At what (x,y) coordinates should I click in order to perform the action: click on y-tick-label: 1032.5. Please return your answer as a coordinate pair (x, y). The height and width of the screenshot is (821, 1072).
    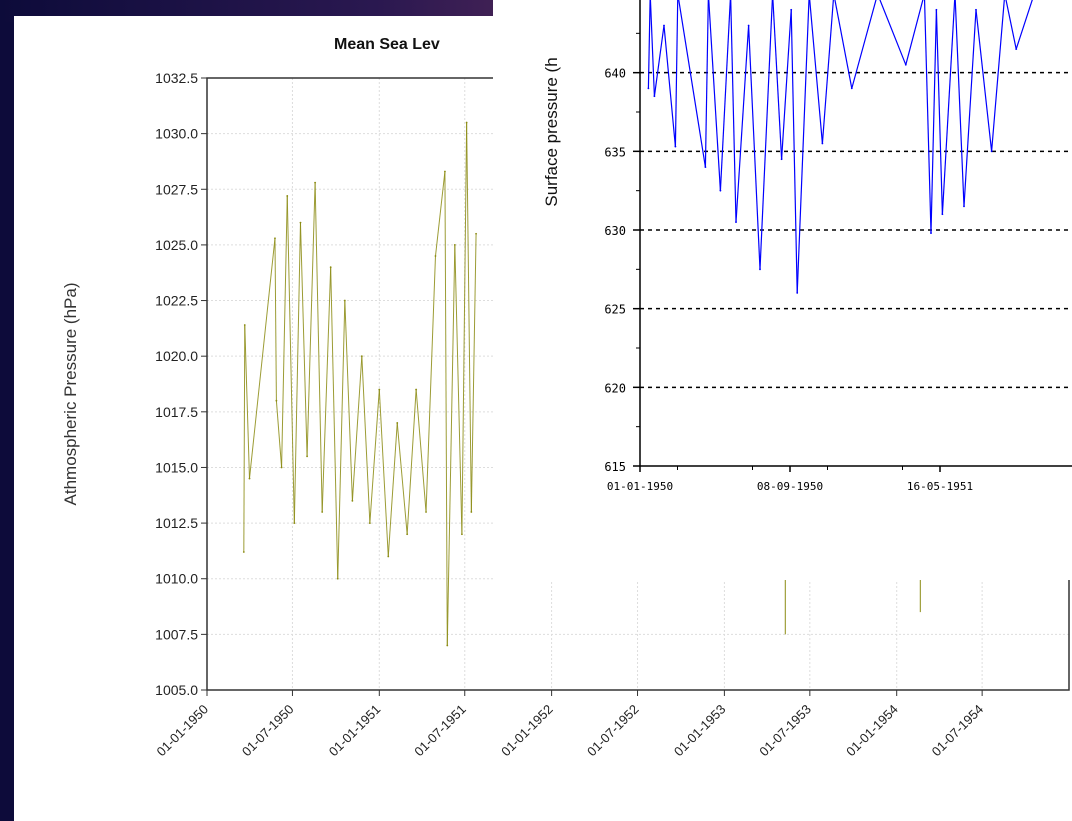
    Looking at the image, I should click on (176, 78).